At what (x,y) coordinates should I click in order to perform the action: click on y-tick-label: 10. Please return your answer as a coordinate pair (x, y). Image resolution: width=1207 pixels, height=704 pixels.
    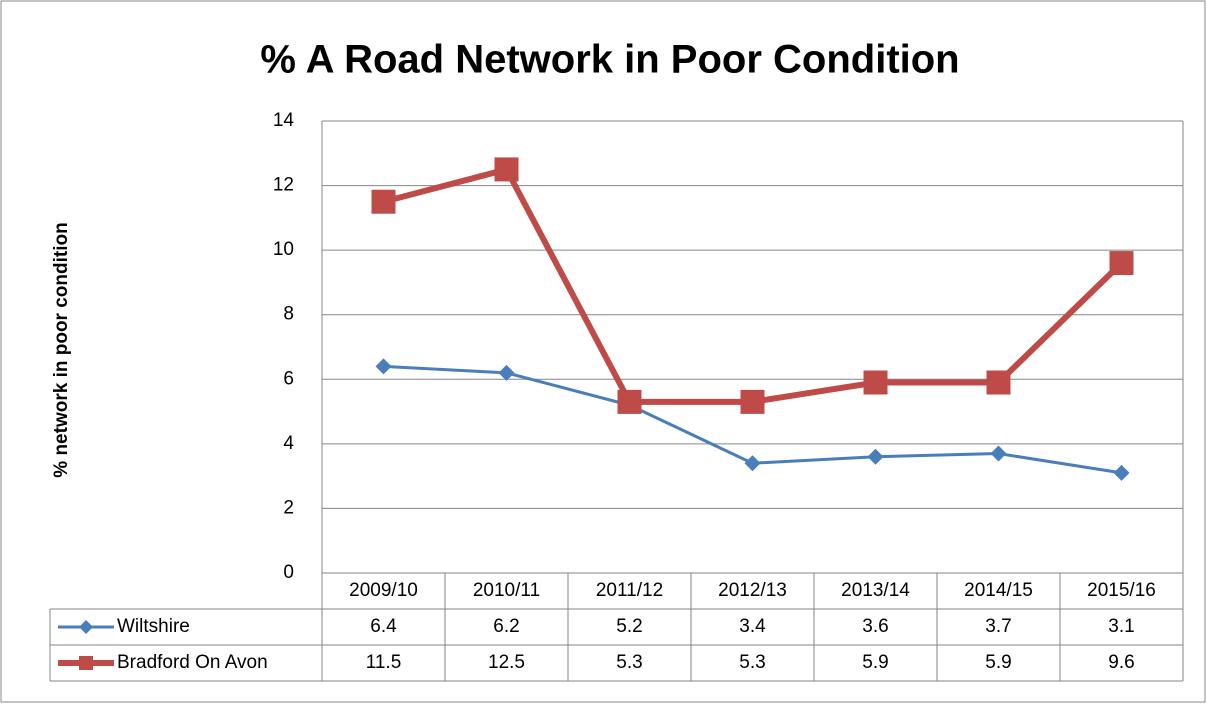
    Looking at the image, I should click on (283, 249).